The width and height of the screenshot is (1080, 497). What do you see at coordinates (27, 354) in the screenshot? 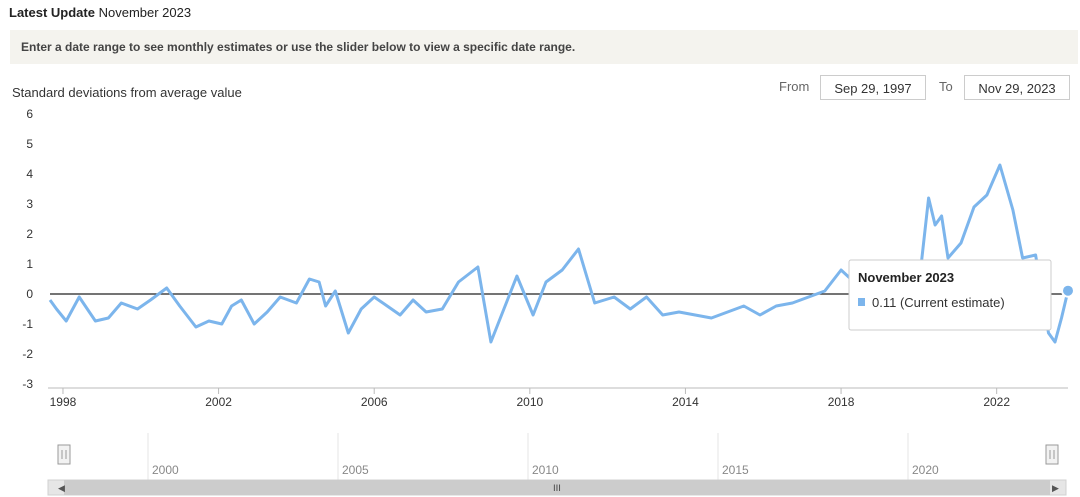
I see `y-tick-label: -2` at bounding box center [27, 354].